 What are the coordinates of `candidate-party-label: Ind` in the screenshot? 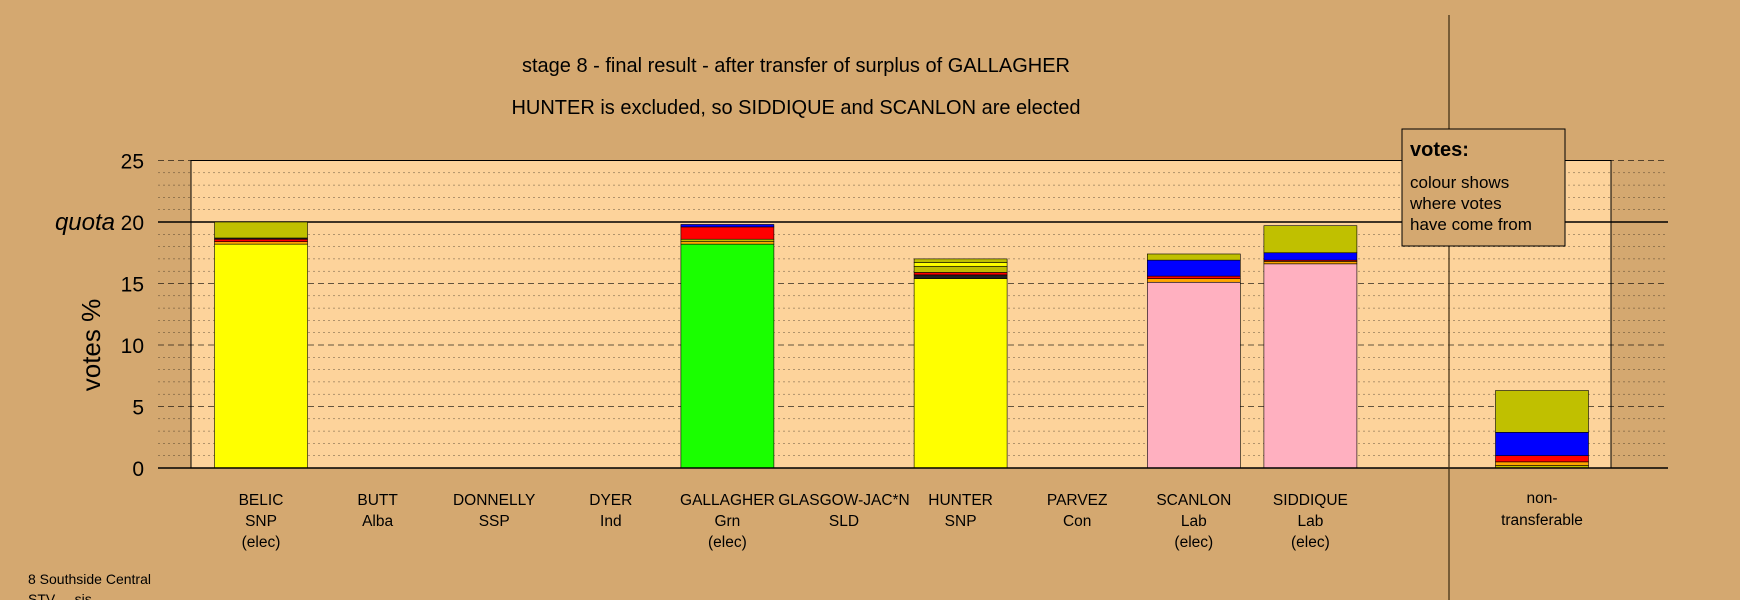 It's located at (611, 521).